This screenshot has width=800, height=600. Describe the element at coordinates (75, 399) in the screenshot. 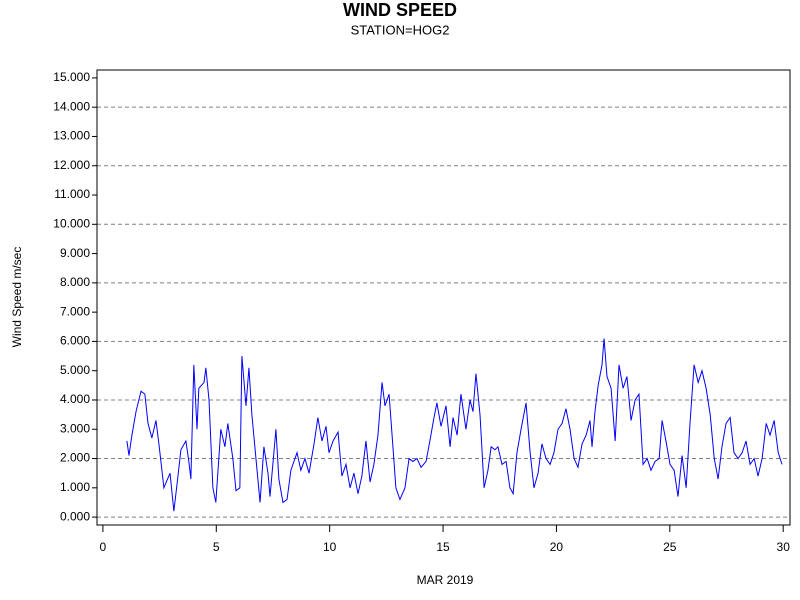

I see `y-tick-label: 4.000` at that location.